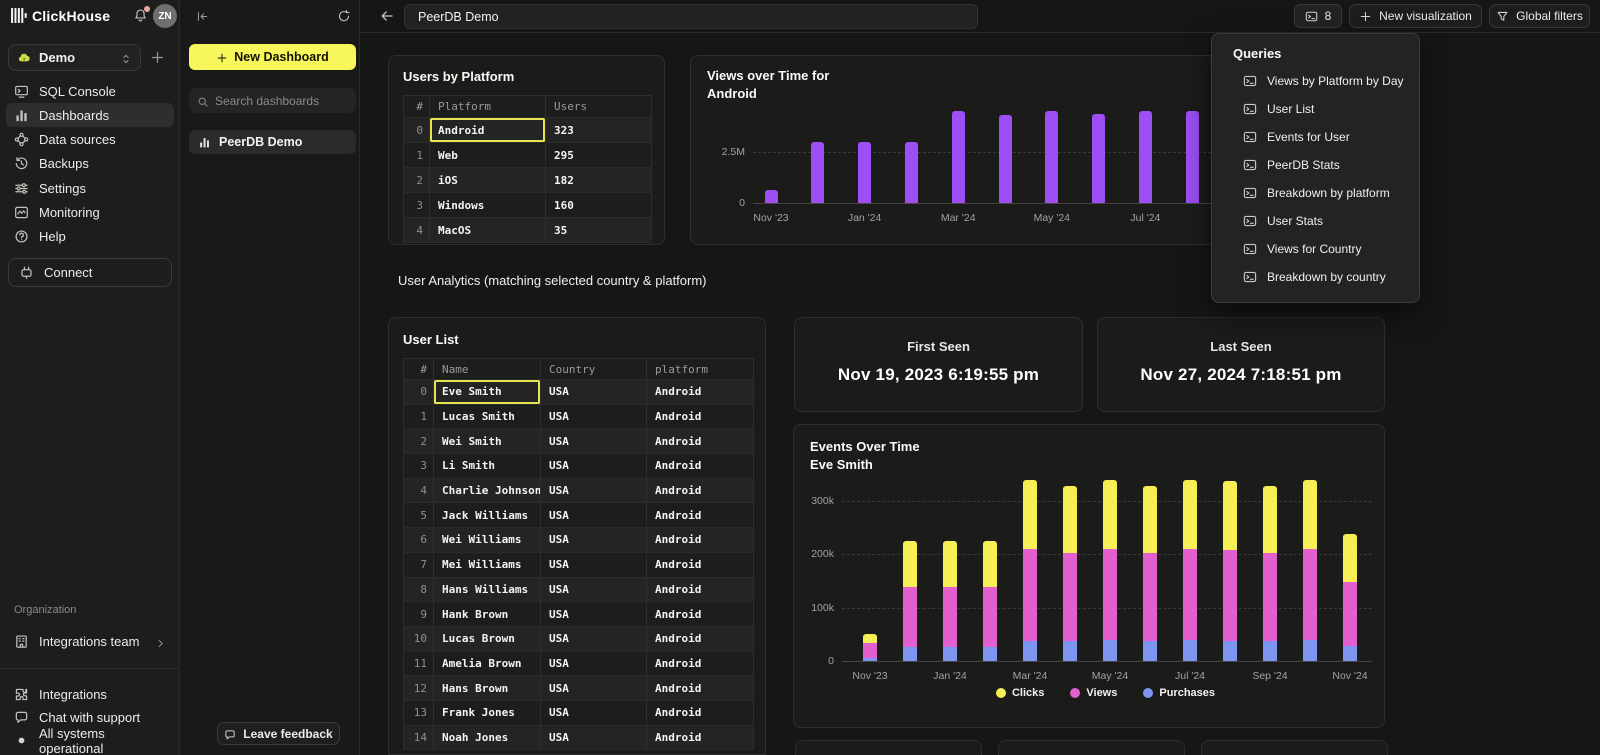 This screenshot has width=1600, height=755. Describe the element at coordinates (487, 491) in the screenshot. I see `table-cell: Charlie Johnson` at that location.